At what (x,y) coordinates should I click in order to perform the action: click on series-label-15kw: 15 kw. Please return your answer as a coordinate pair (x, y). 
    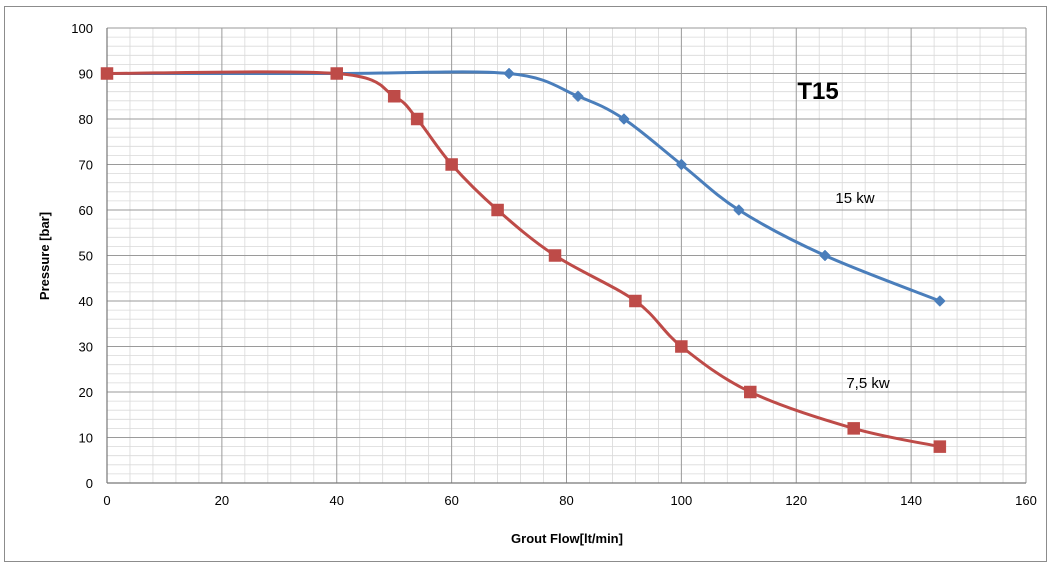
    Looking at the image, I should click on (854, 198).